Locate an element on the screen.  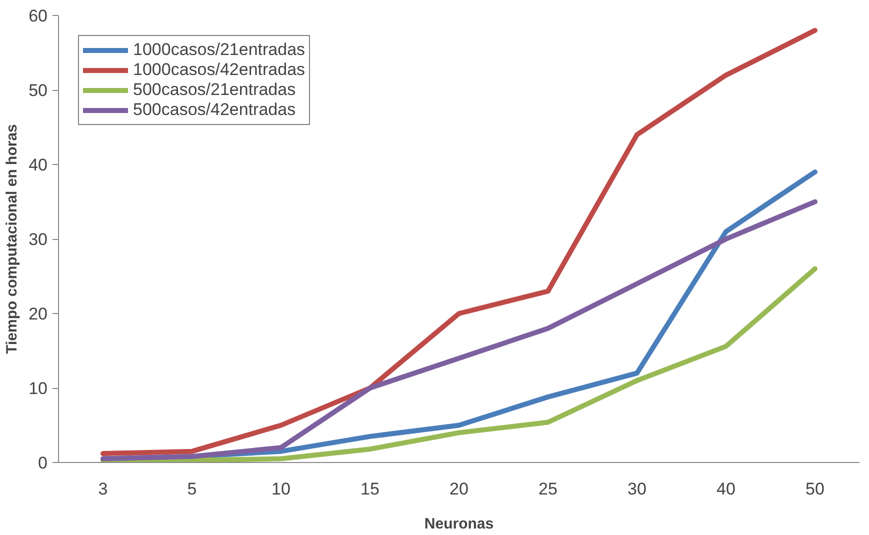
x-tick-label: 20 is located at coordinates (459, 489).